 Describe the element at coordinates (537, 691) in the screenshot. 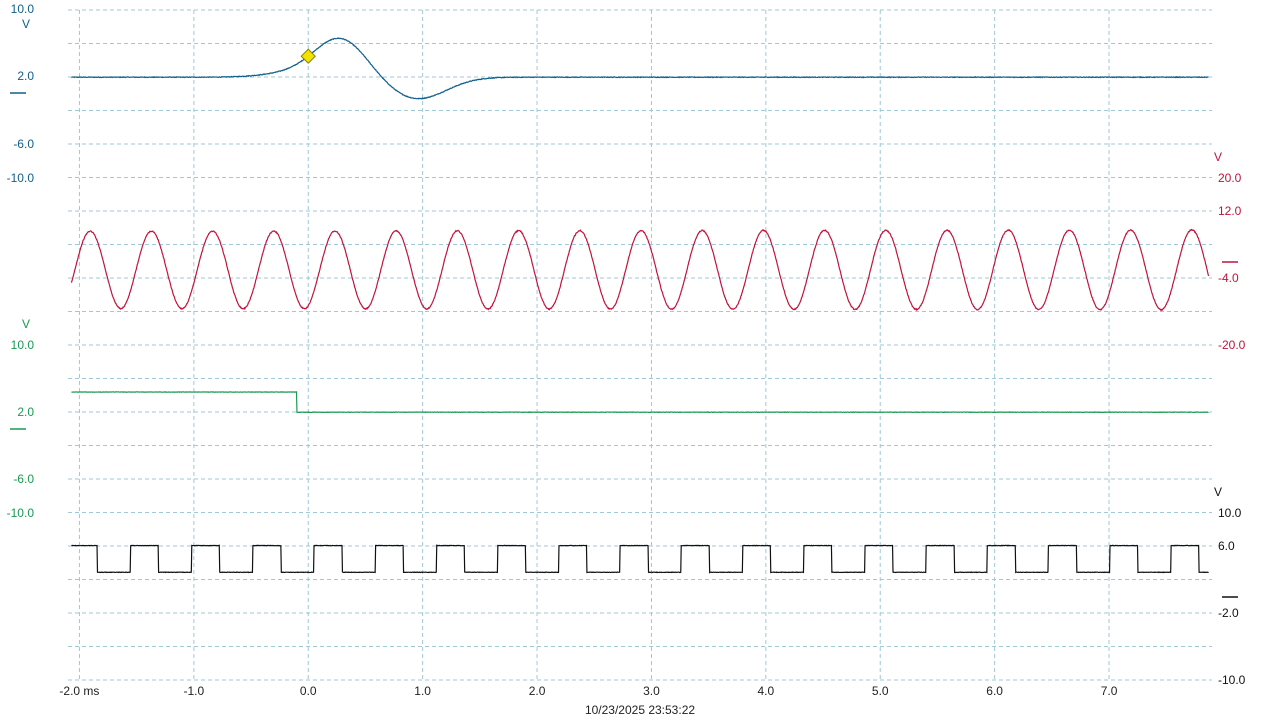

I see `x-tick-label: 2.0` at that location.